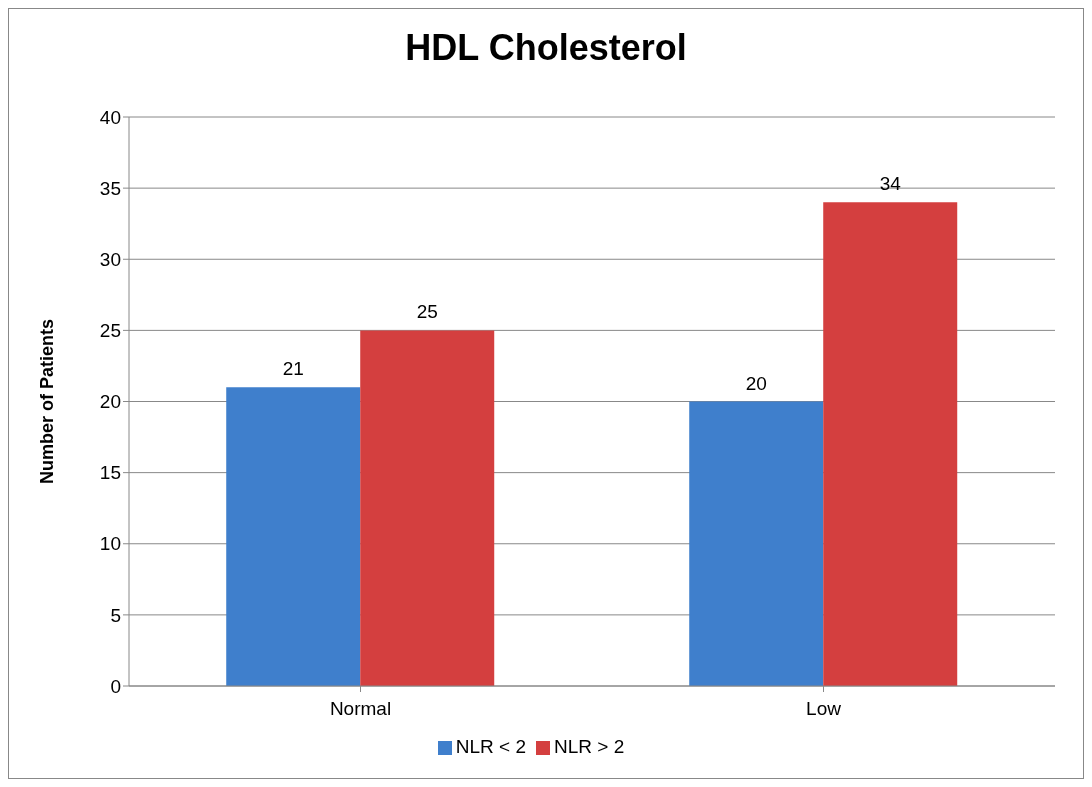 This screenshot has width=1092, height=787. I want to click on y-tick-label: 20, so click(110, 402).